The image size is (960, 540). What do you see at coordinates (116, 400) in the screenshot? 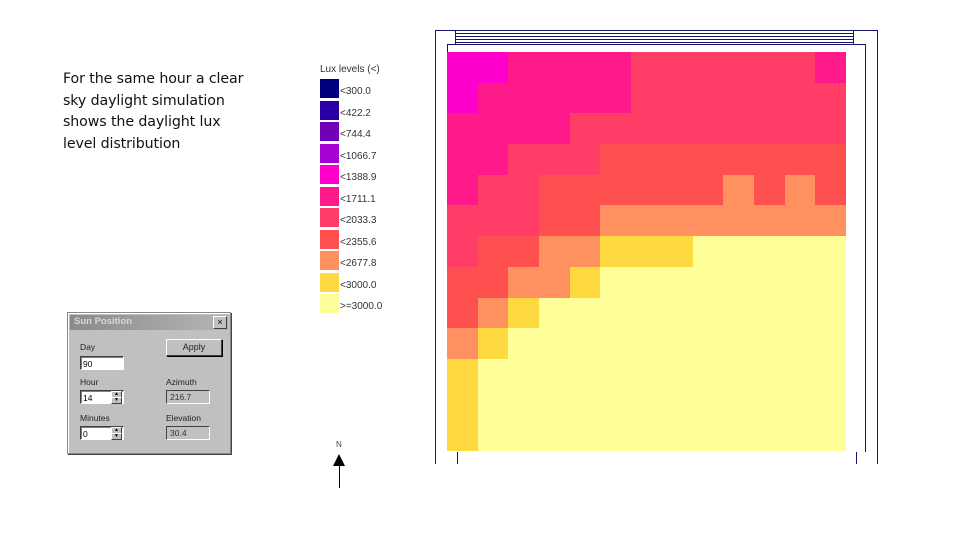
I see `hour-spin-down-icon: ▼` at bounding box center [116, 400].